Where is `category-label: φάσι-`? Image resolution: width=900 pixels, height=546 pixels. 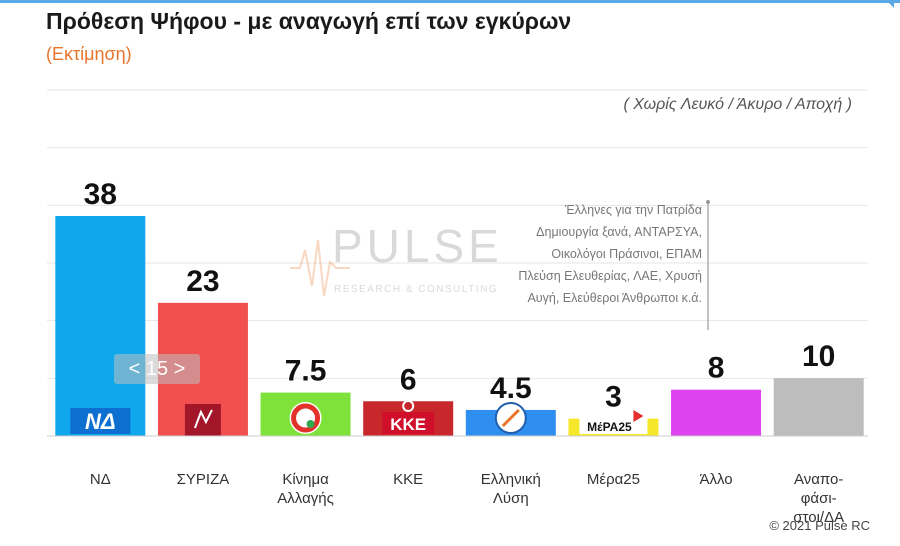
category-label: φάσι- is located at coordinates (819, 498).